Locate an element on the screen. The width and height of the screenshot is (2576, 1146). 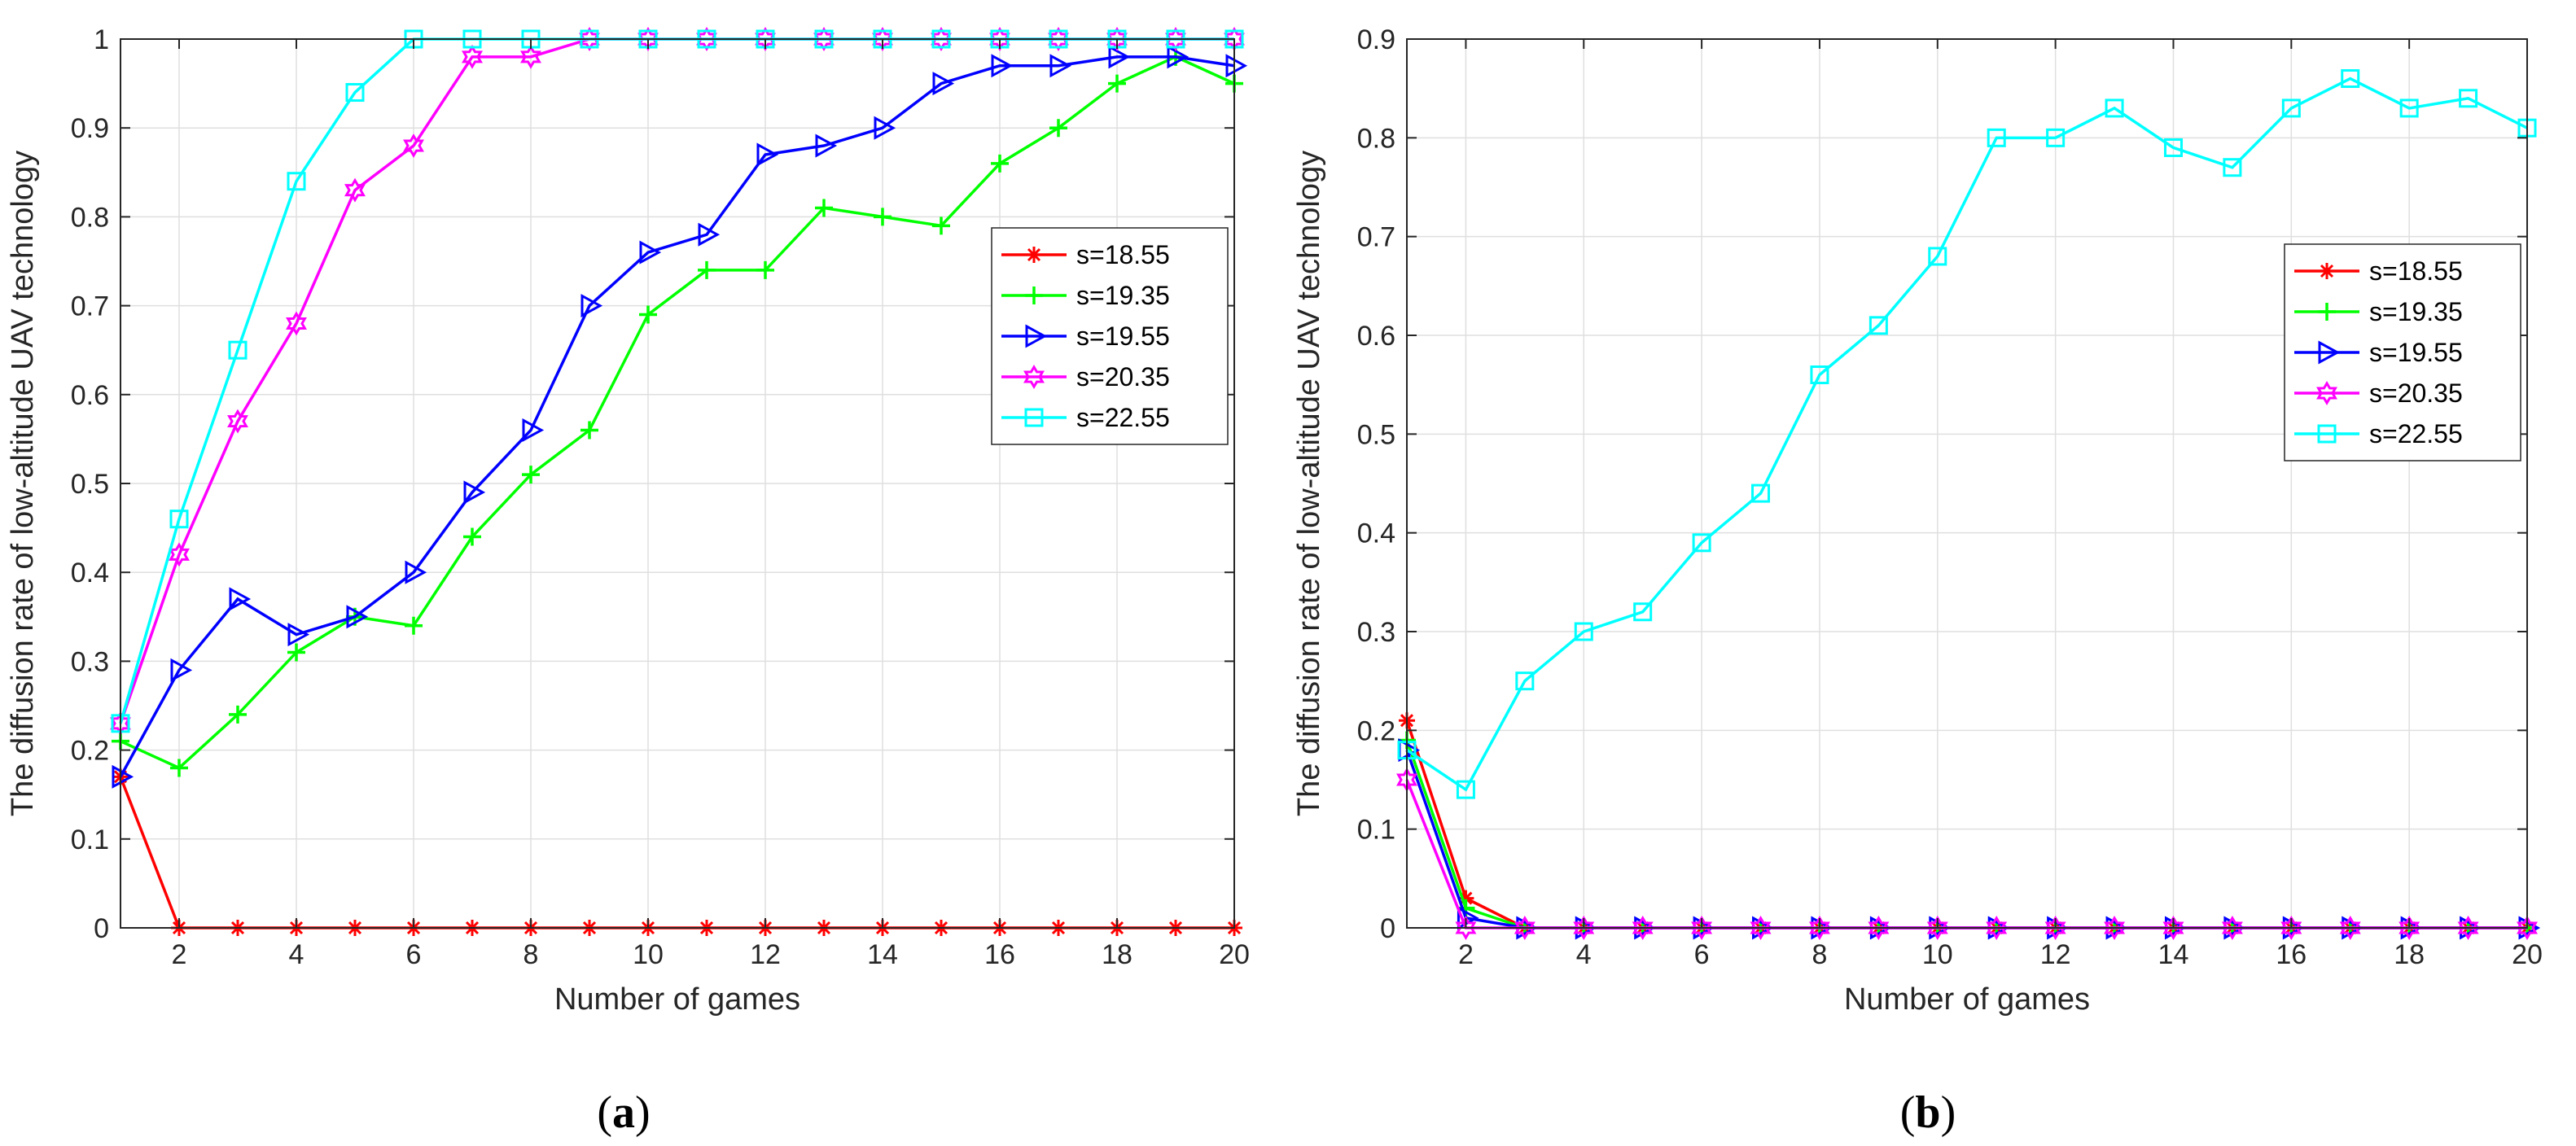
x-tick-label: 2 is located at coordinates (1466, 955).